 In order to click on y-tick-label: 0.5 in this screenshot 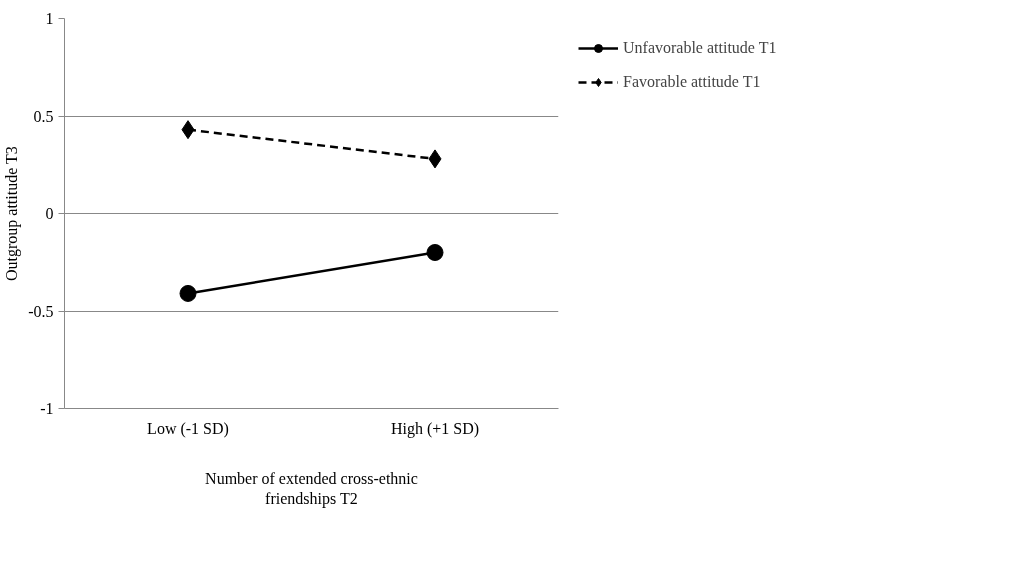, I will do `click(43, 116)`.